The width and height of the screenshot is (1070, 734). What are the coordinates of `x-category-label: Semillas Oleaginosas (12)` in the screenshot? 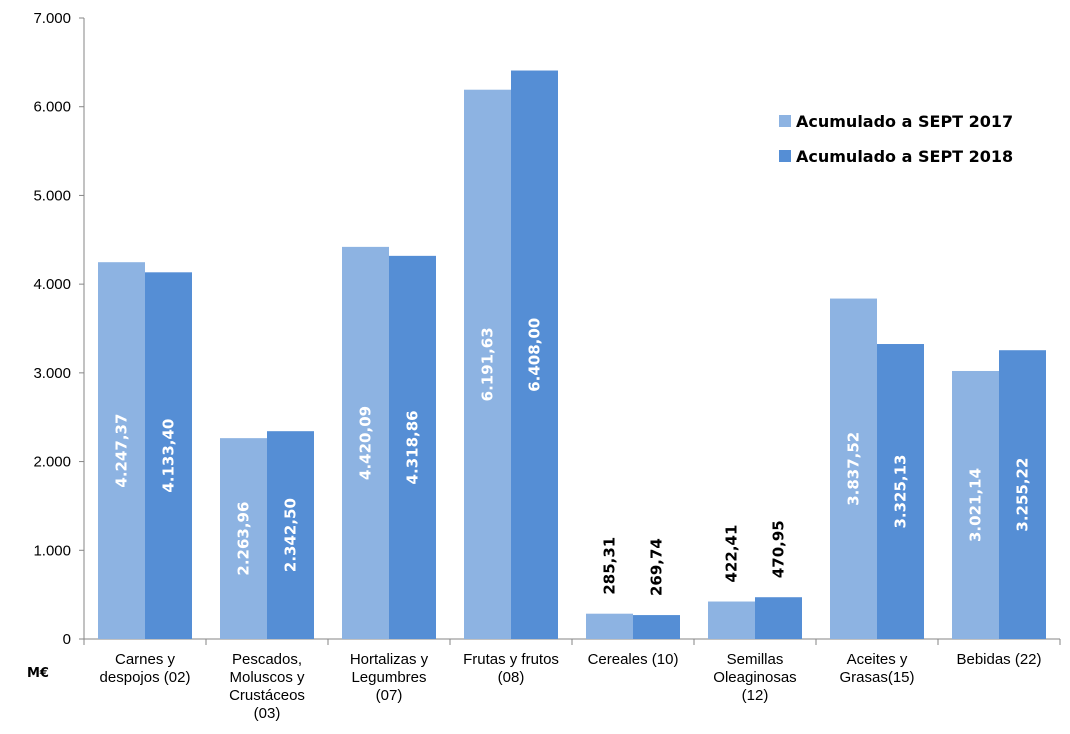 It's located at (754, 677).